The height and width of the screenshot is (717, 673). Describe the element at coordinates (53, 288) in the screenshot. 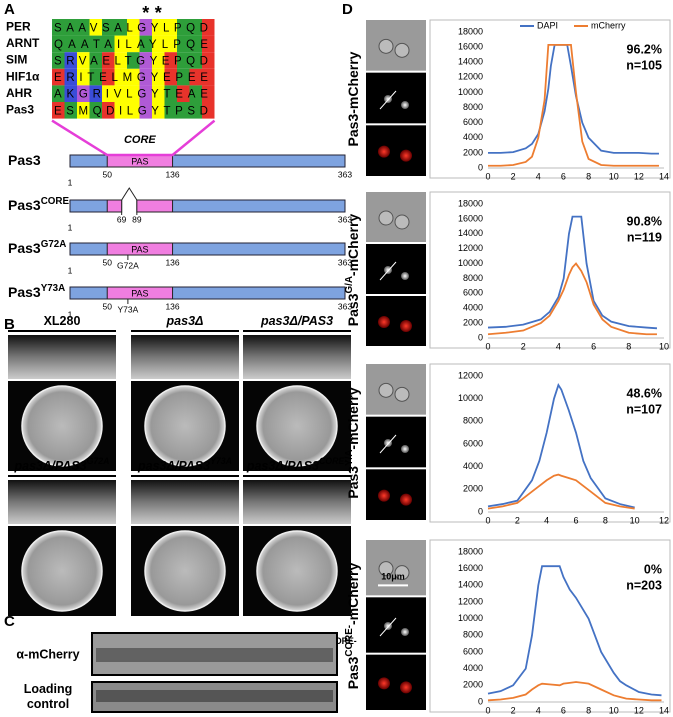

I see `superscript: Y73A` at that location.